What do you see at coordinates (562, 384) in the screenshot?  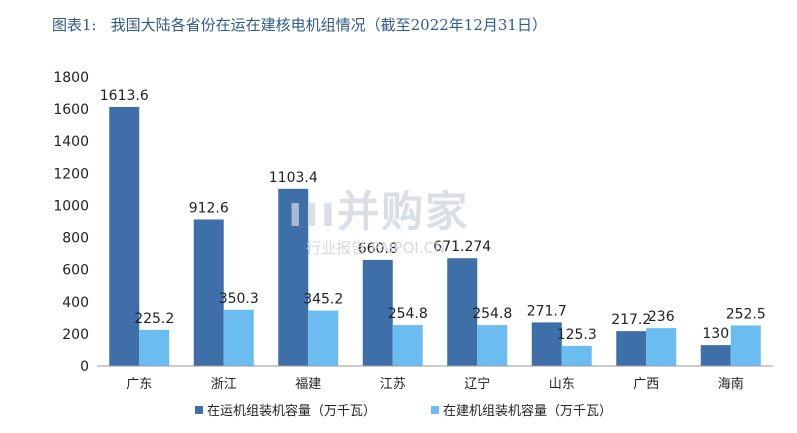 I see `category-label: 山东` at bounding box center [562, 384].